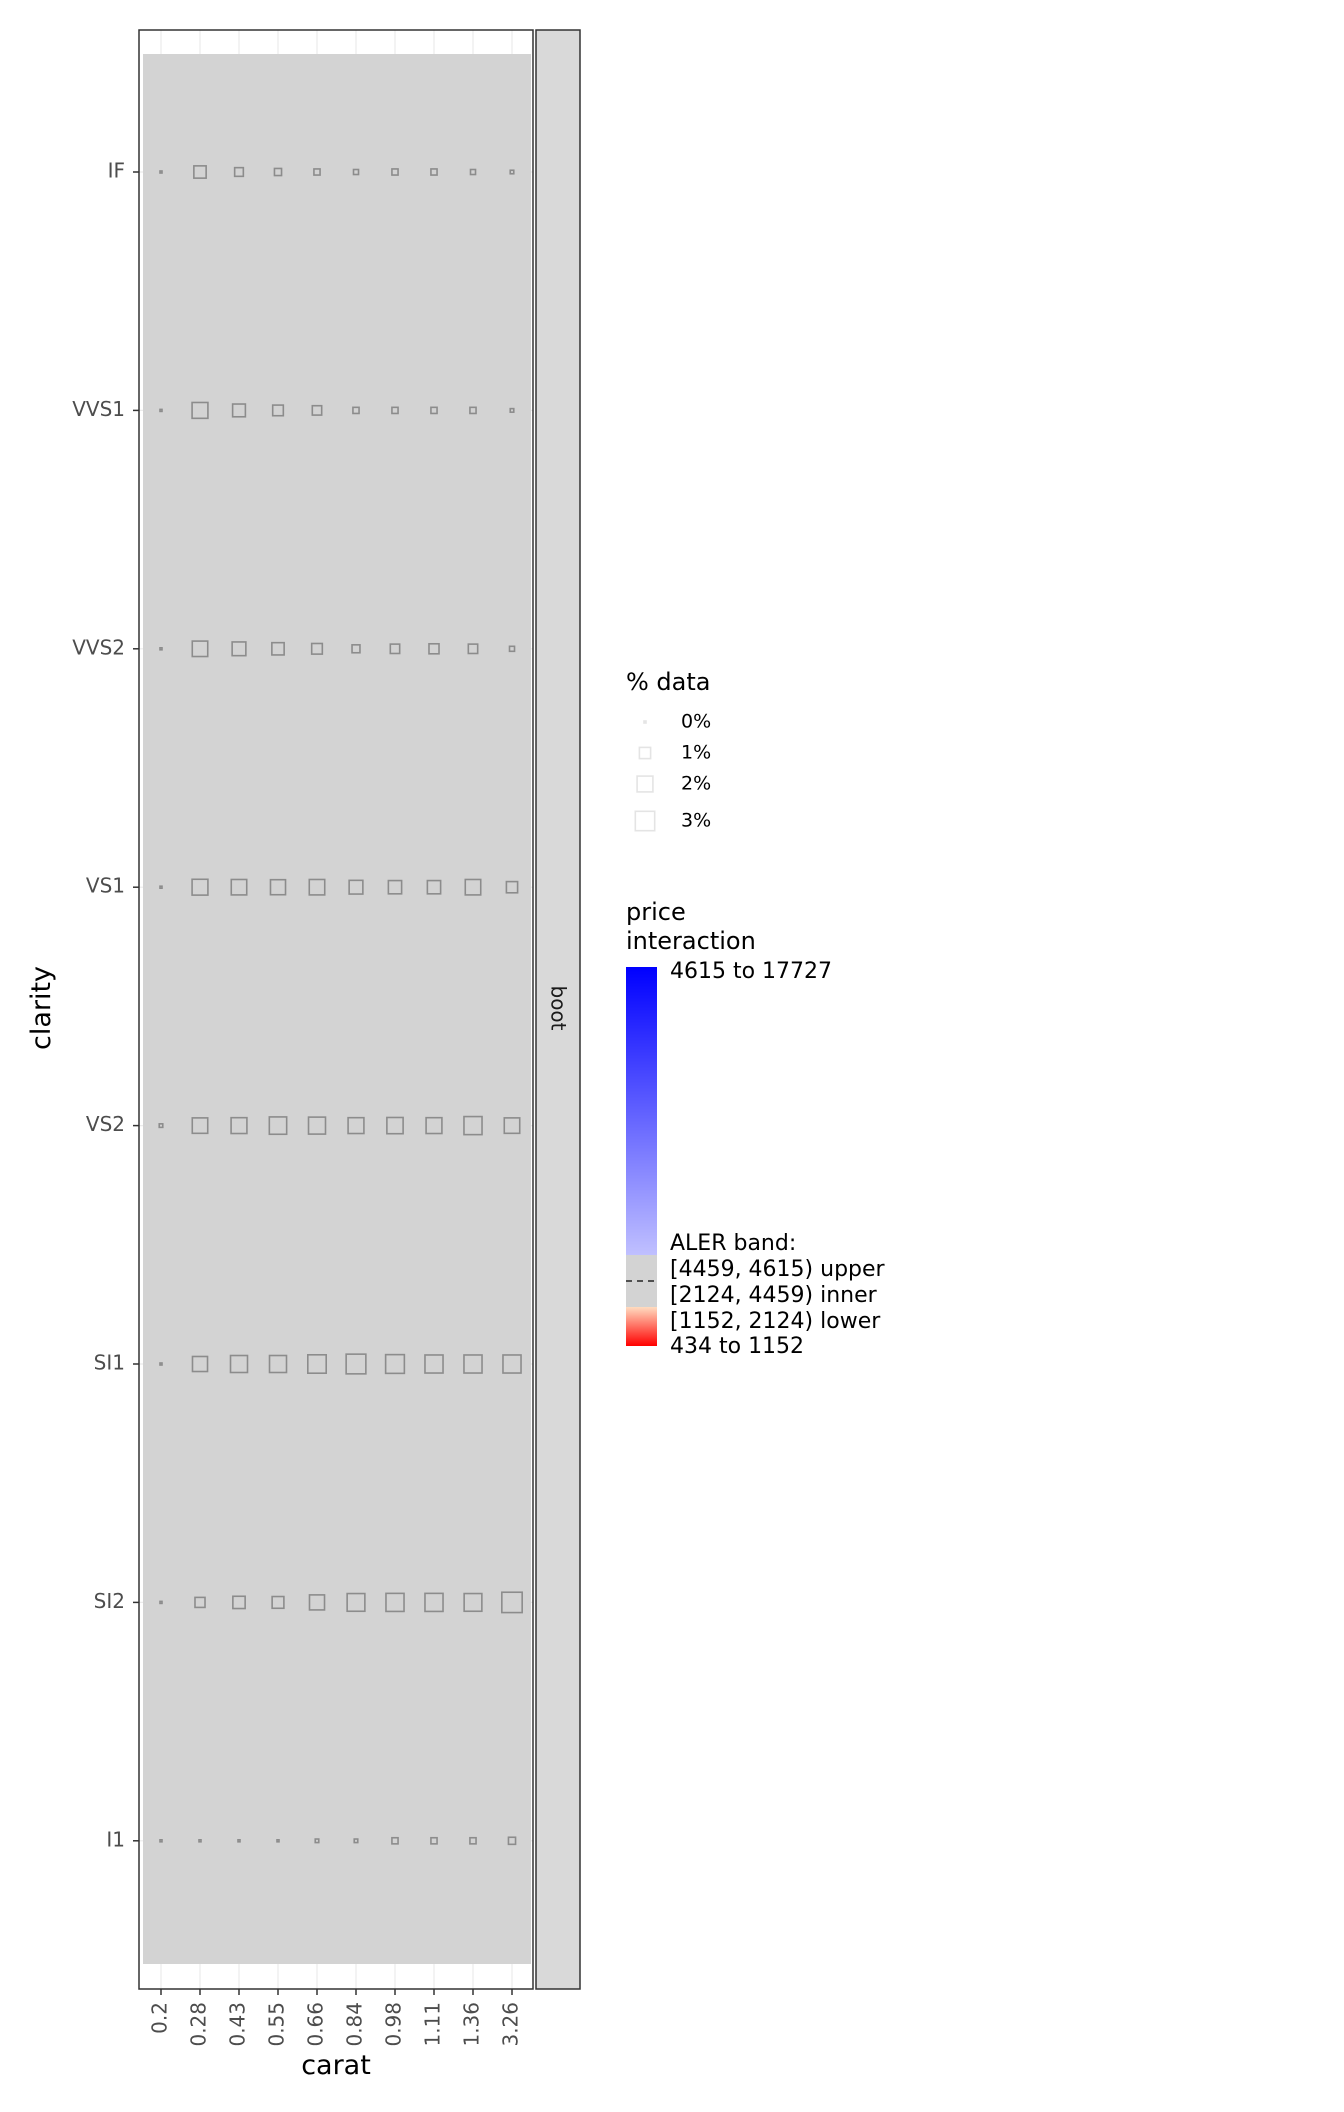 Image resolution: width=1344 pixels, height=2112 pixels. I want to click on color-legend-inner: [2124, 4459) inner, so click(774, 1295).